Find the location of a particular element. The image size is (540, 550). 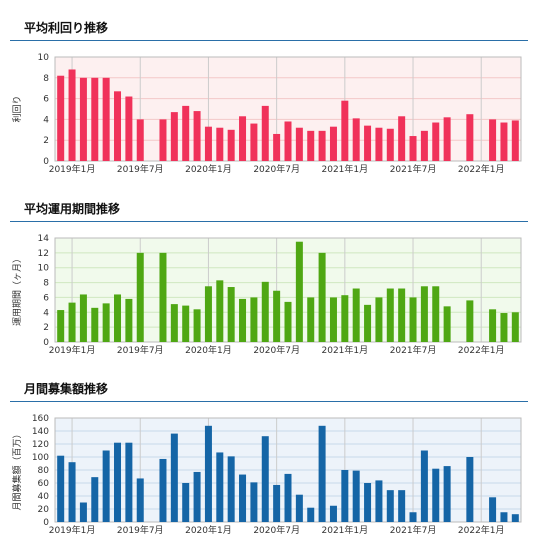

y-tick-label: 60 is located at coordinates (44, 484).